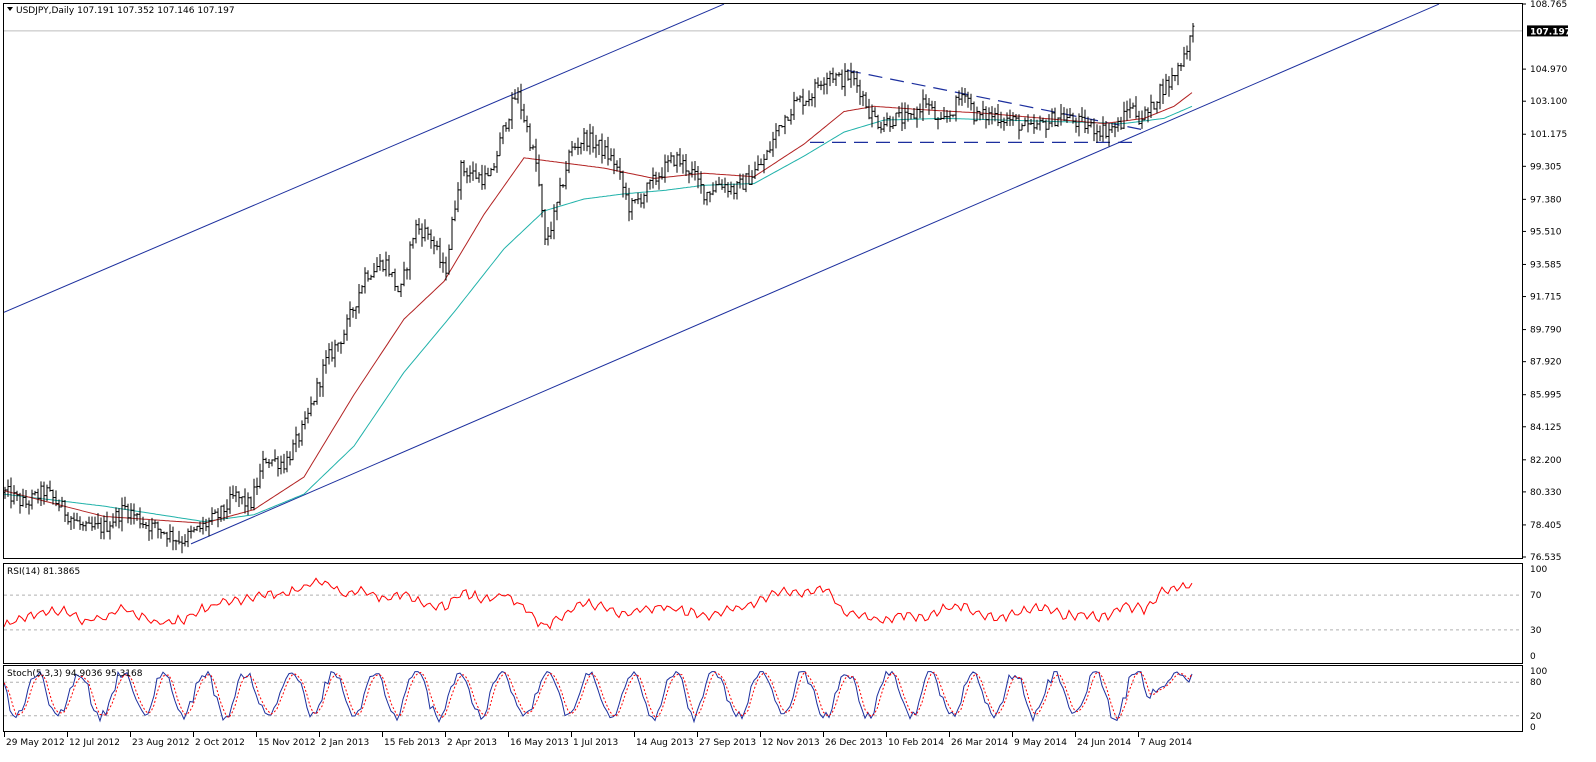 This screenshot has height=762, width=1596. I want to click on price-tick-label: 89.790, so click(1546, 331).